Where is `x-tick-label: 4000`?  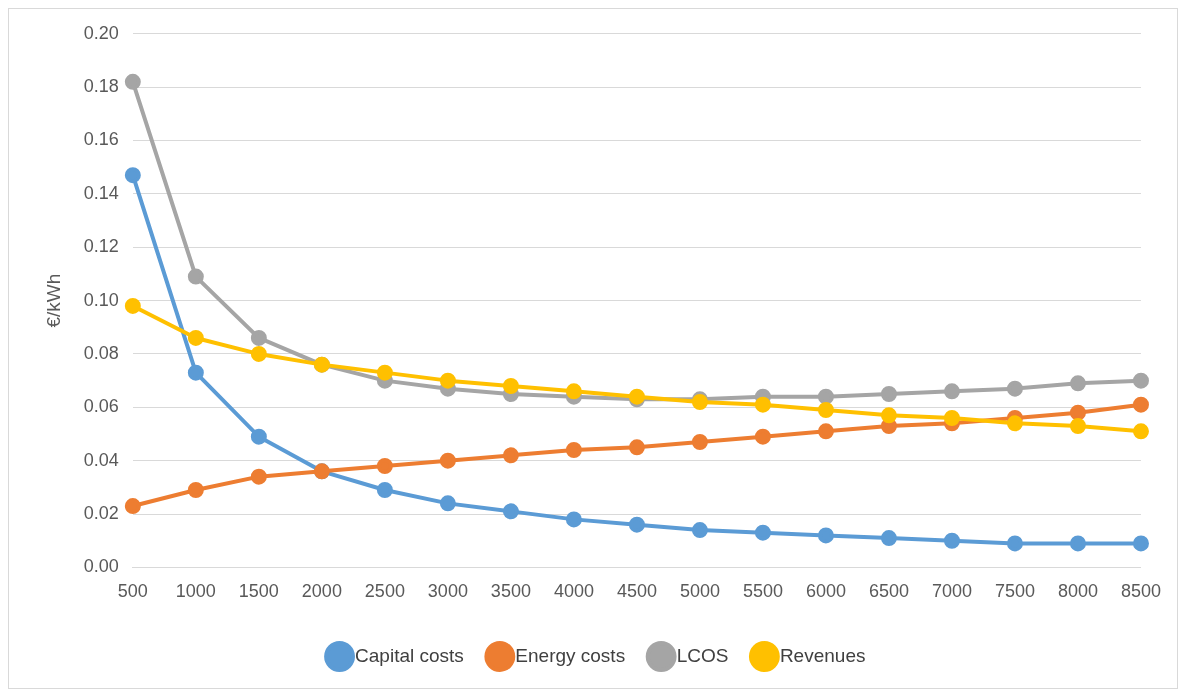 x-tick-label: 4000 is located at coordinates (573, 591).